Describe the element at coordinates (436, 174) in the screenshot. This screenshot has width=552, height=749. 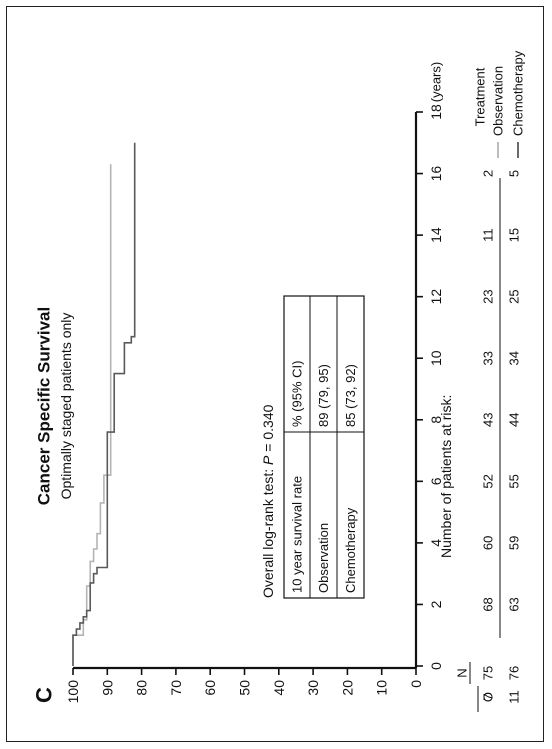
I see `time-tick-label: 16` at that location.